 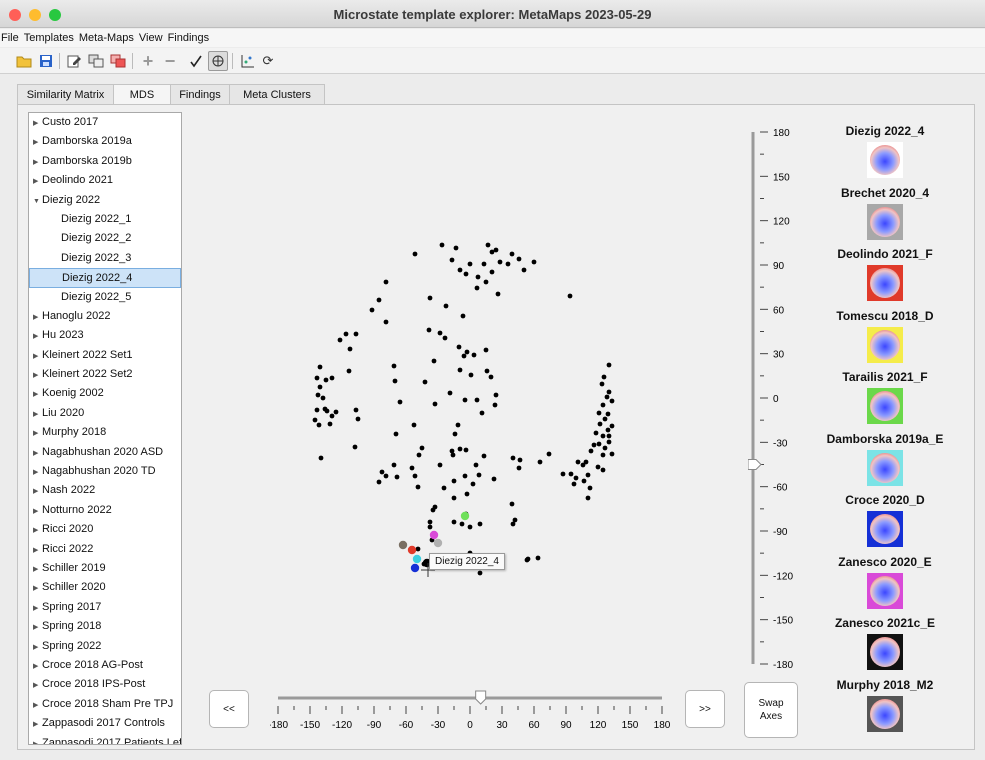 I want to click on tree-child-item: Diezig 2022_2, so click(x=105, y=238).